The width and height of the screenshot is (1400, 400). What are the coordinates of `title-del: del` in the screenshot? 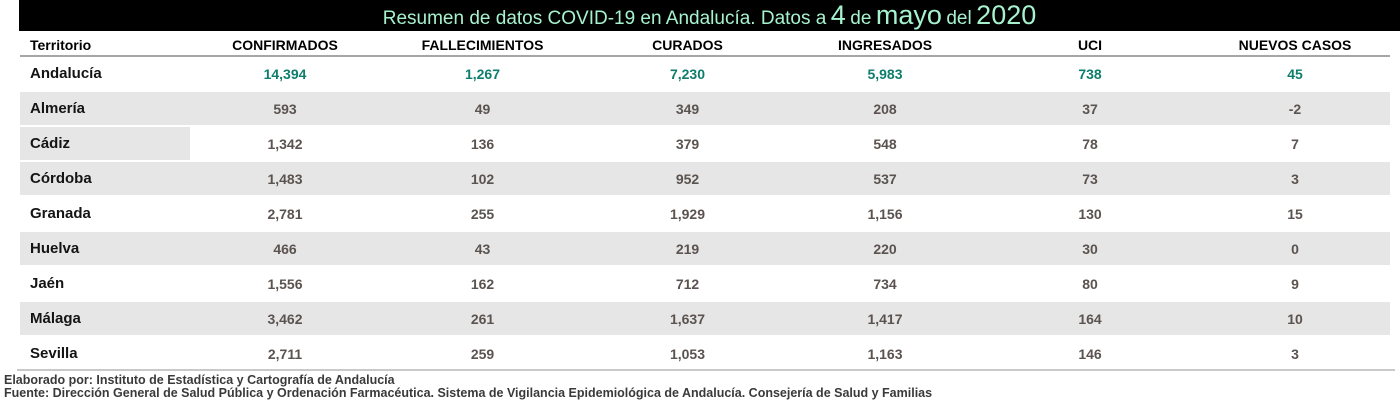 It's located at (959, 18).